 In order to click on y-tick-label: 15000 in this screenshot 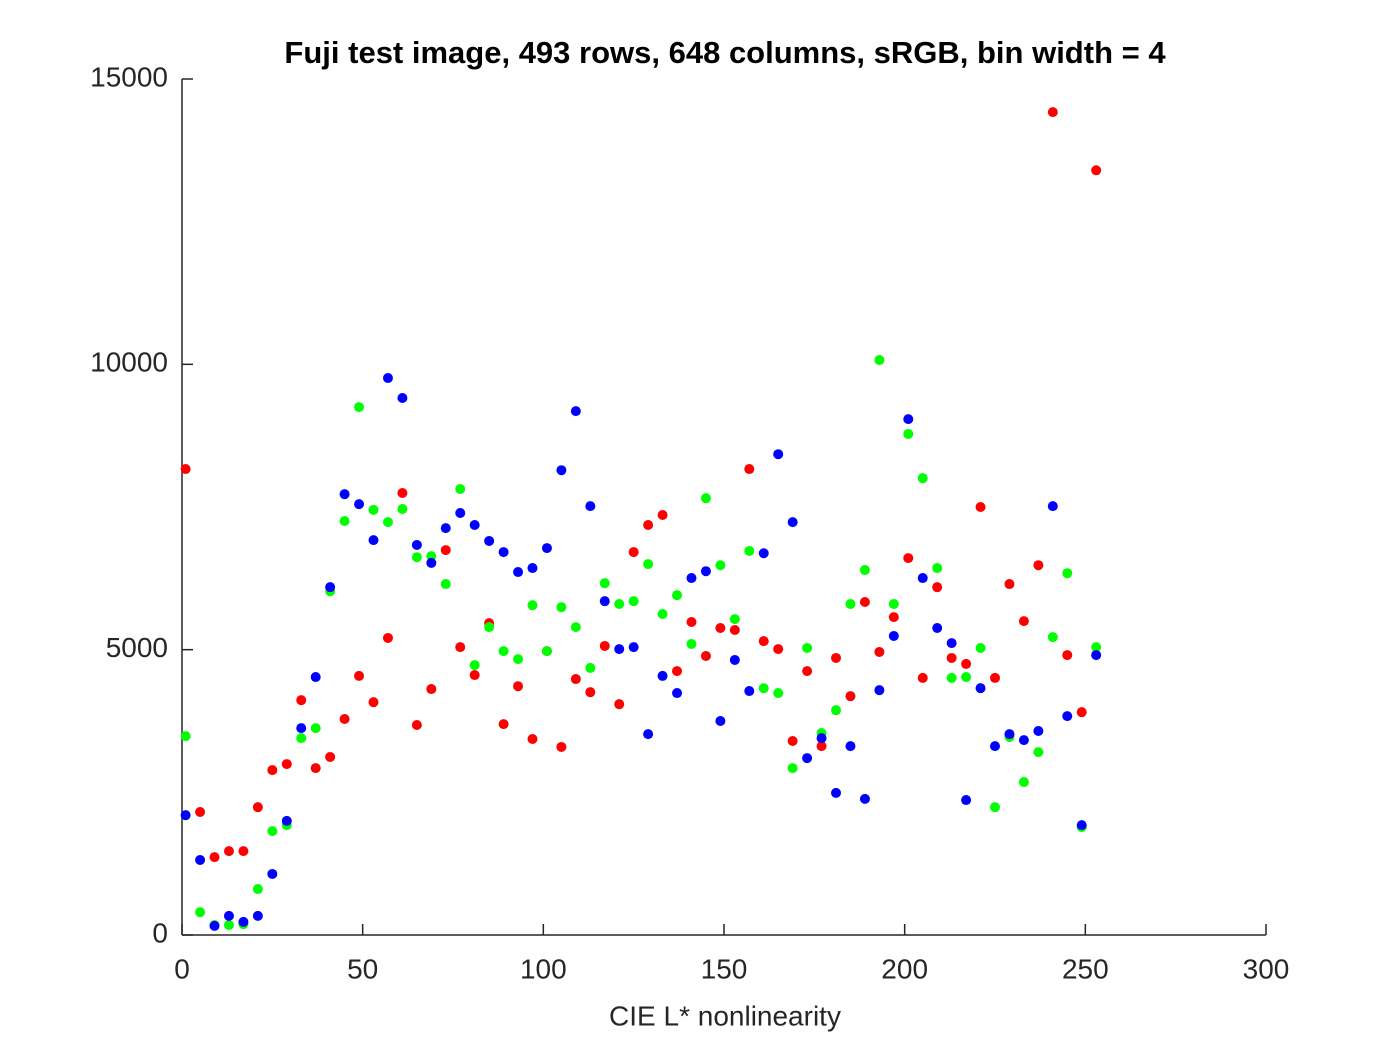, I will do `click(129, 76)`.